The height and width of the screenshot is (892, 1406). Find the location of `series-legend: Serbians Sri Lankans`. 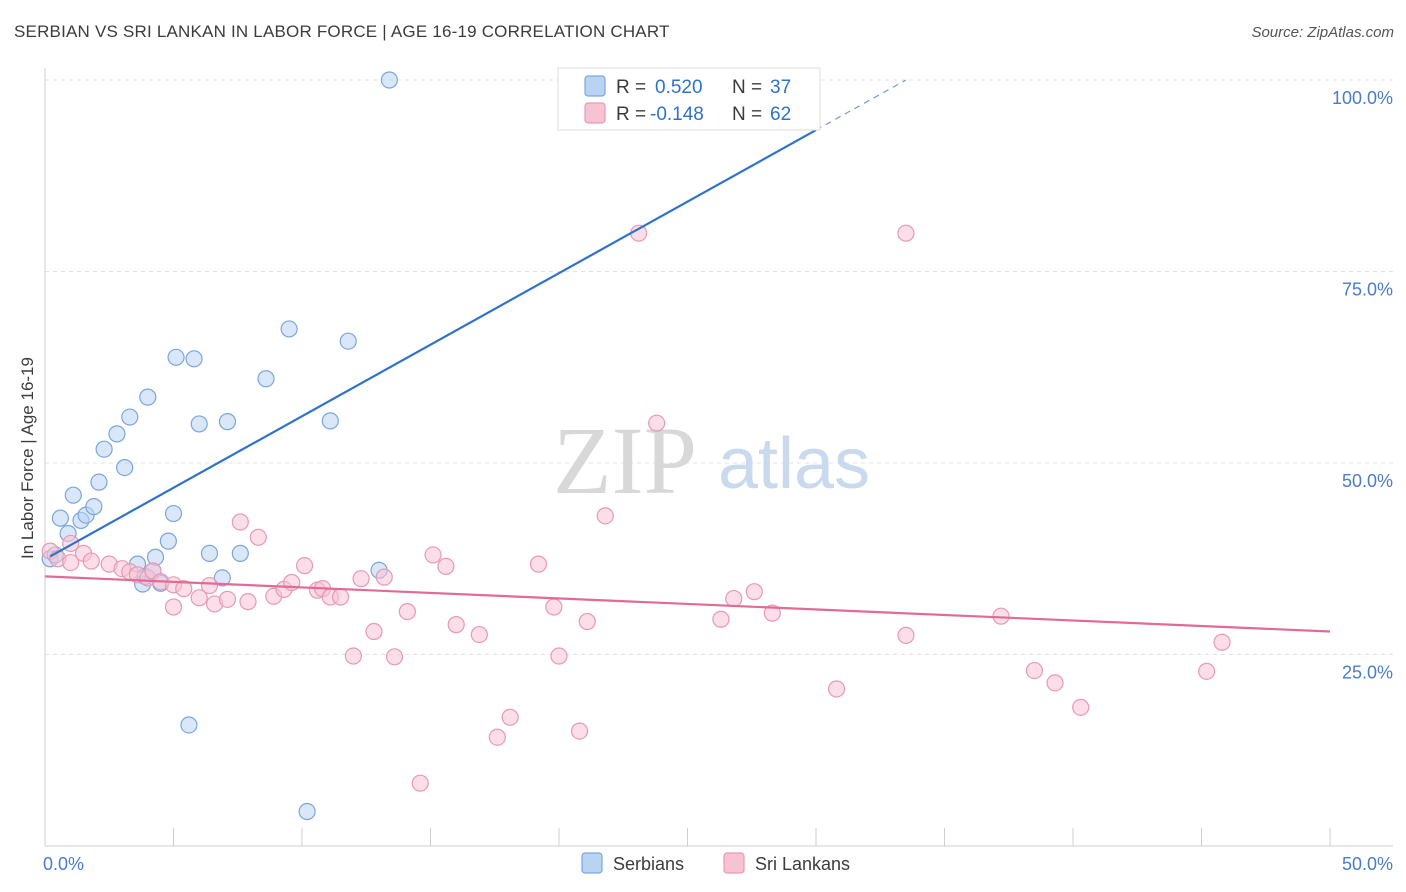

series-legend: Serbians Sri Lankans is located at coordinates (715, 863).